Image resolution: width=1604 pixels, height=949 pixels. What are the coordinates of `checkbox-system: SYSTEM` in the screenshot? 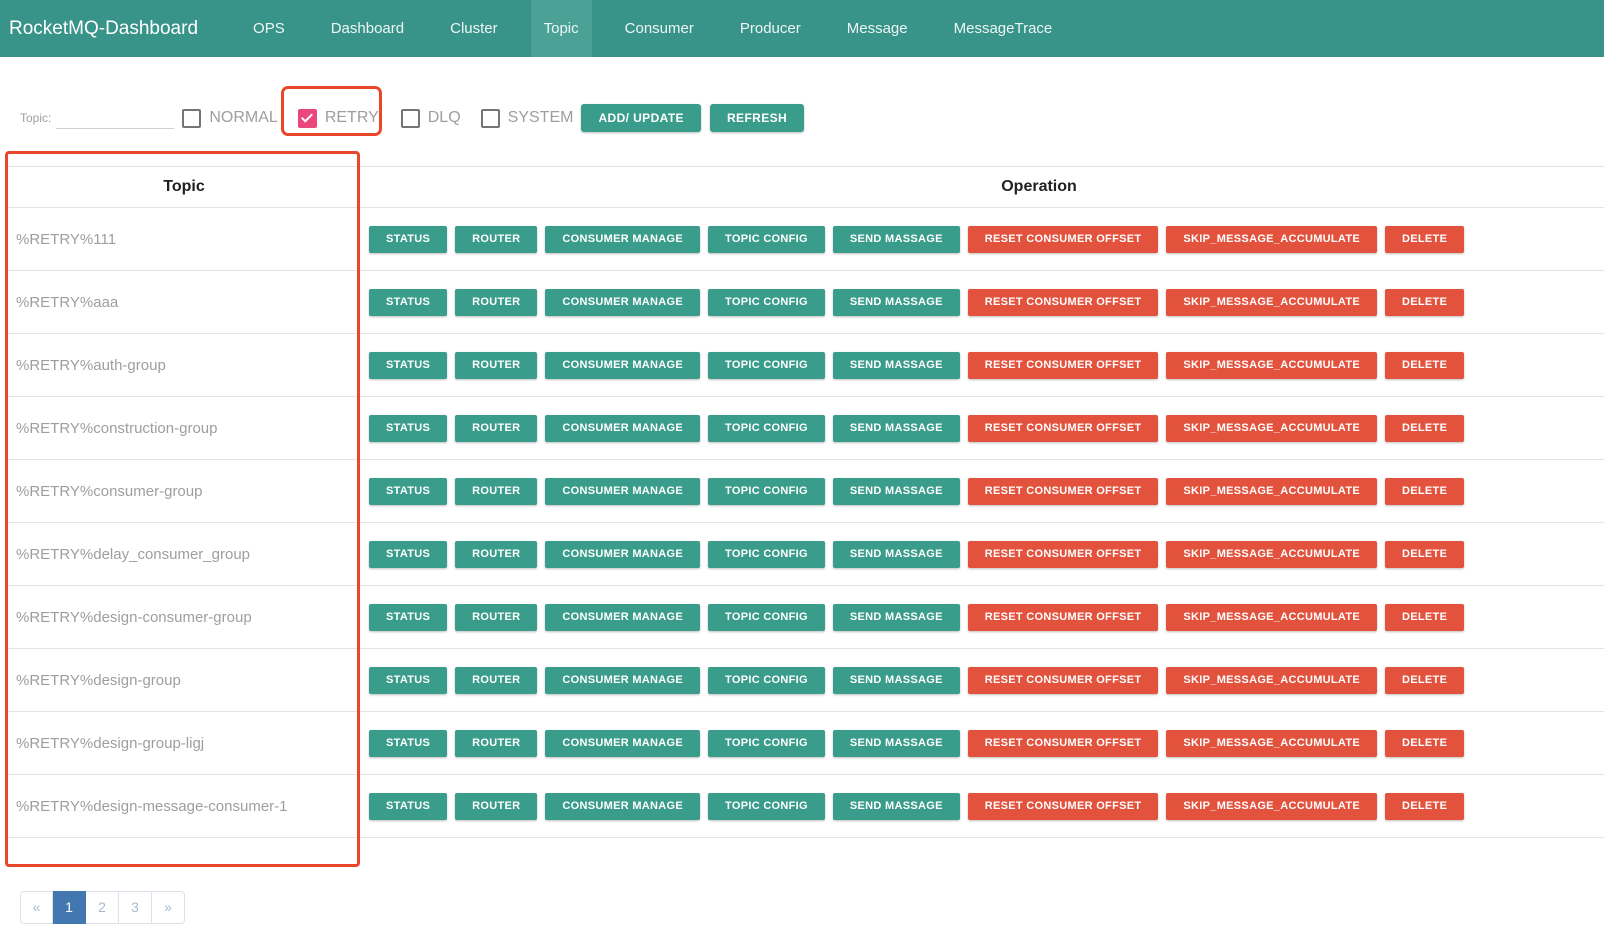 It's located at (526, 118).